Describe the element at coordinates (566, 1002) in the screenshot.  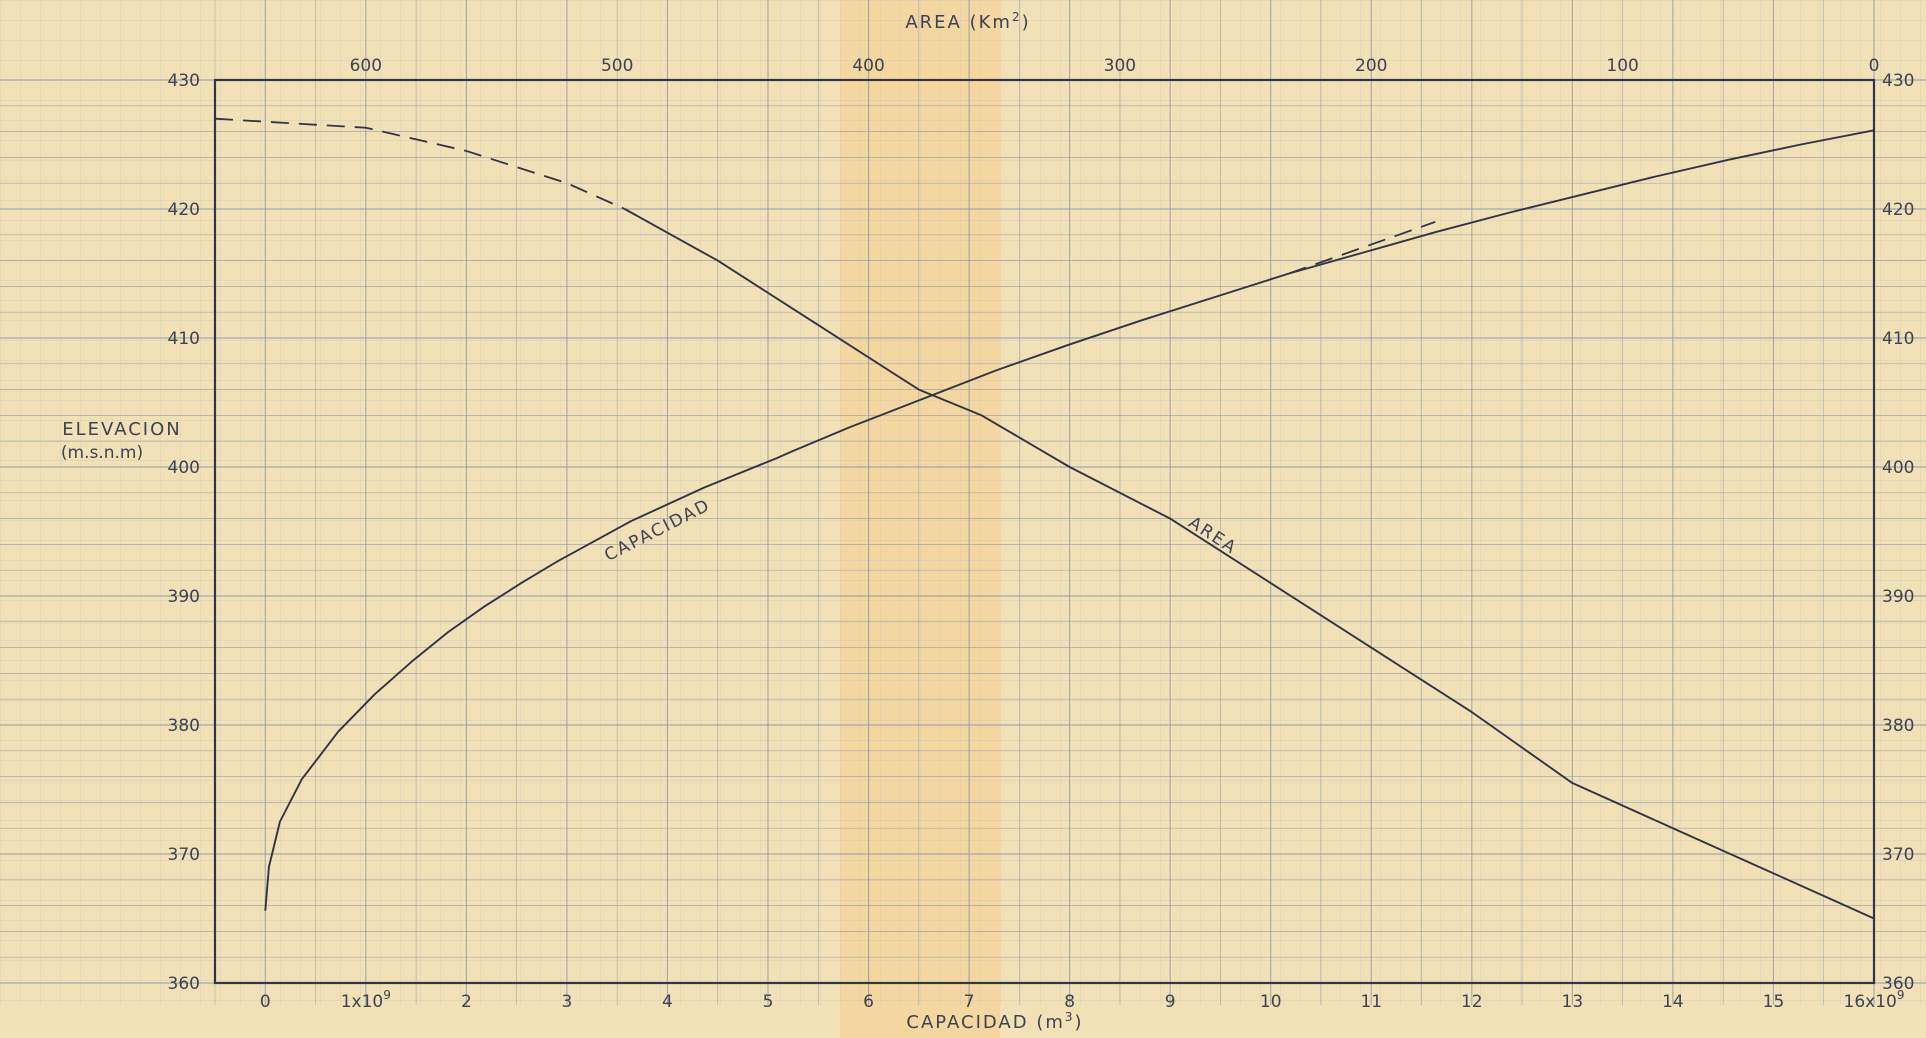
I see `bottom-tick-label: 3` at that location.